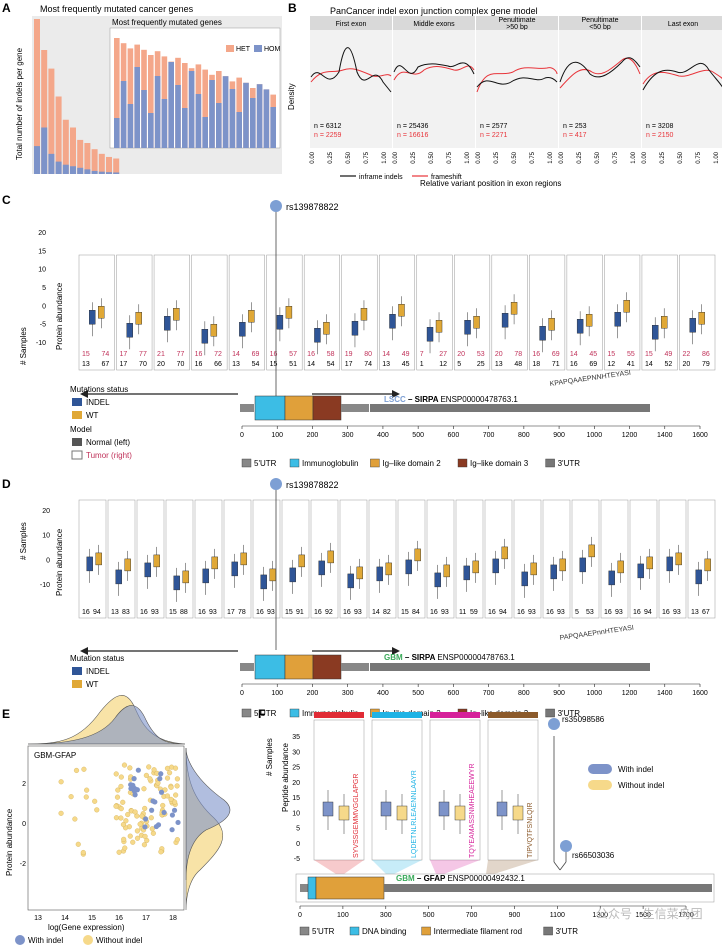  What do you see at coordinates (429, 915) in the screenshot?
I see `axis-label: 500` at bounding box center [429, 915].